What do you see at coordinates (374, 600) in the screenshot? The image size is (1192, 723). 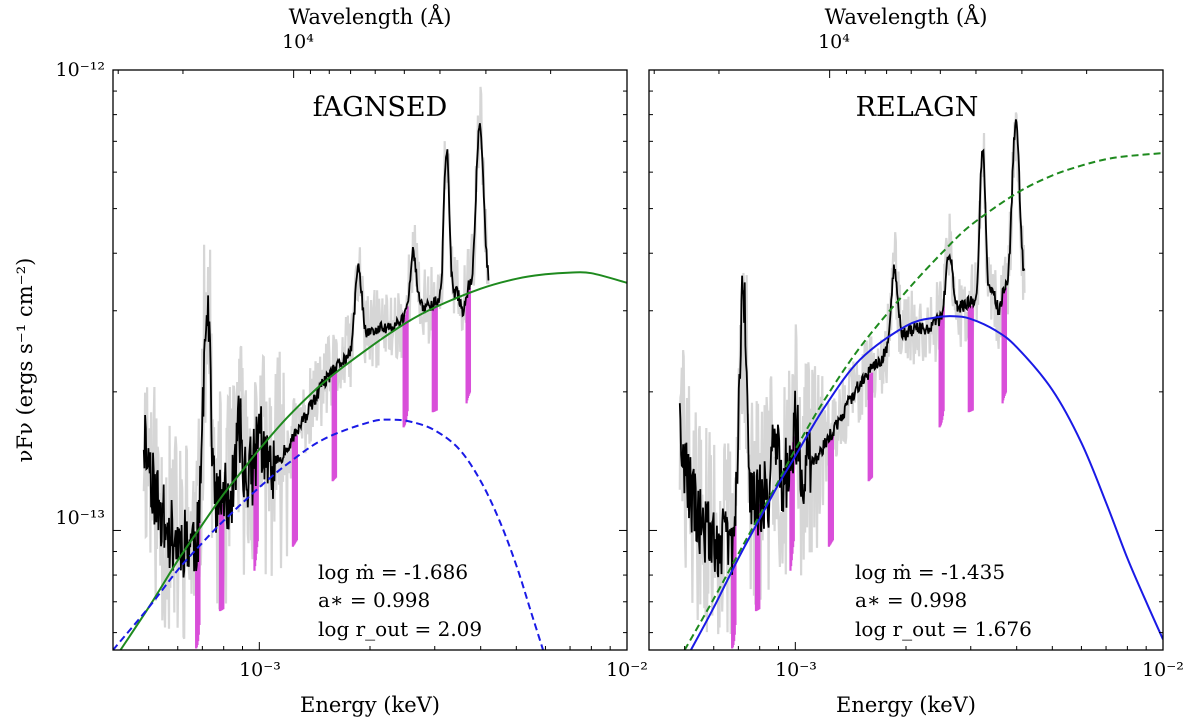 I see `annotation-spin-left: a∗ = 0.998` at bounding box center [374, 600].